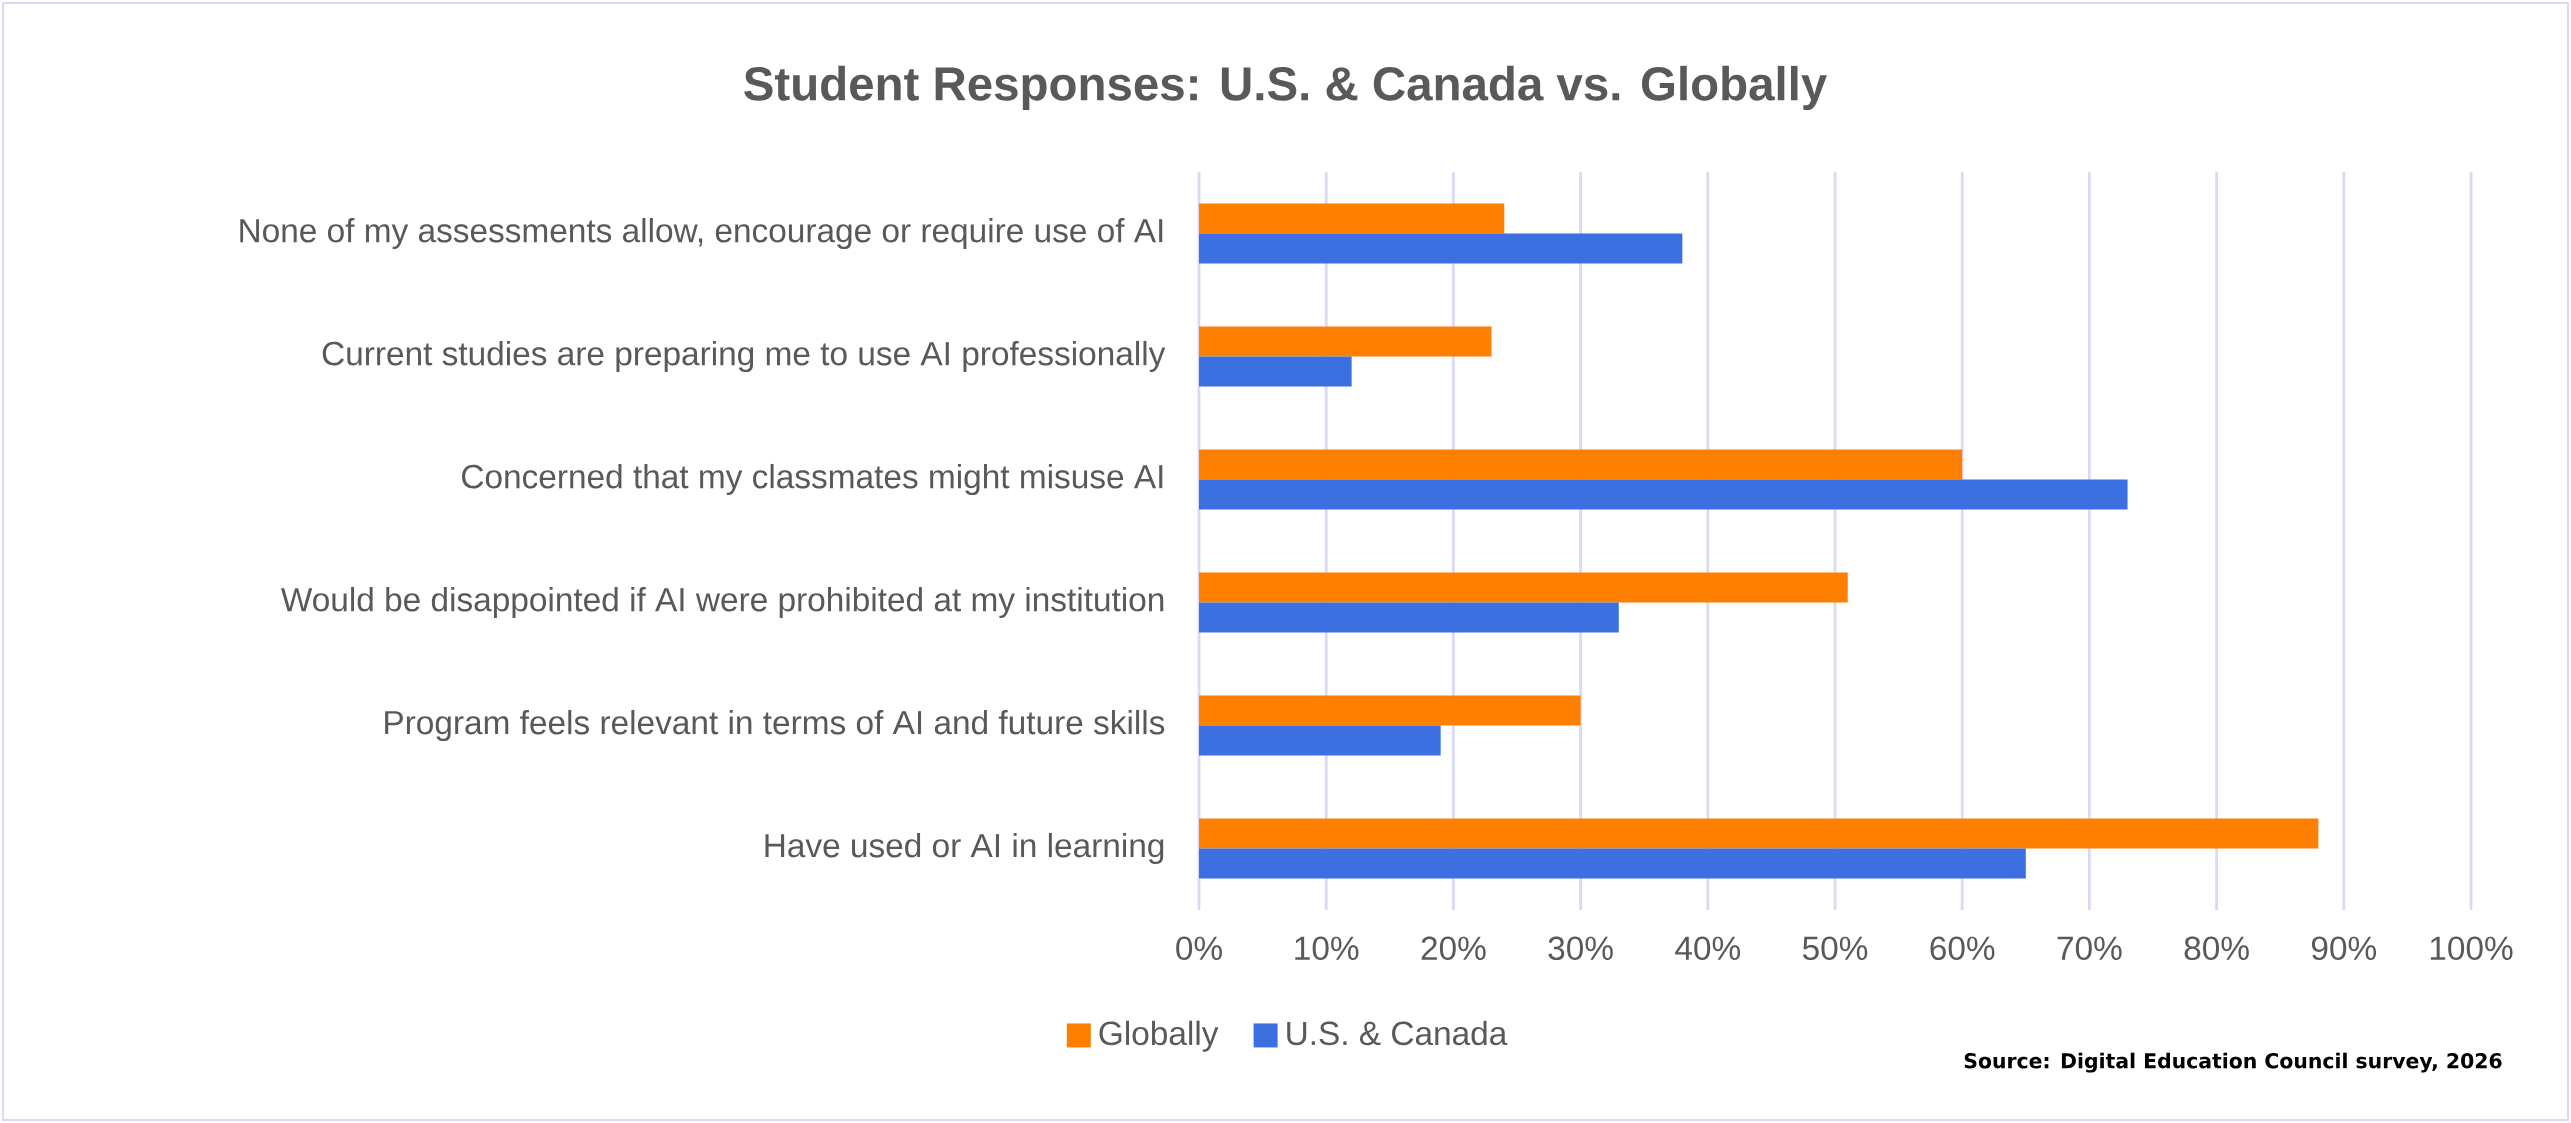 The width and height of the screenshot is (2571, 1123). What do you see at coordinates (1708, 948) in the screenshot?
I see `x-tick-label: 40%` at bounding box center [1708, 948].